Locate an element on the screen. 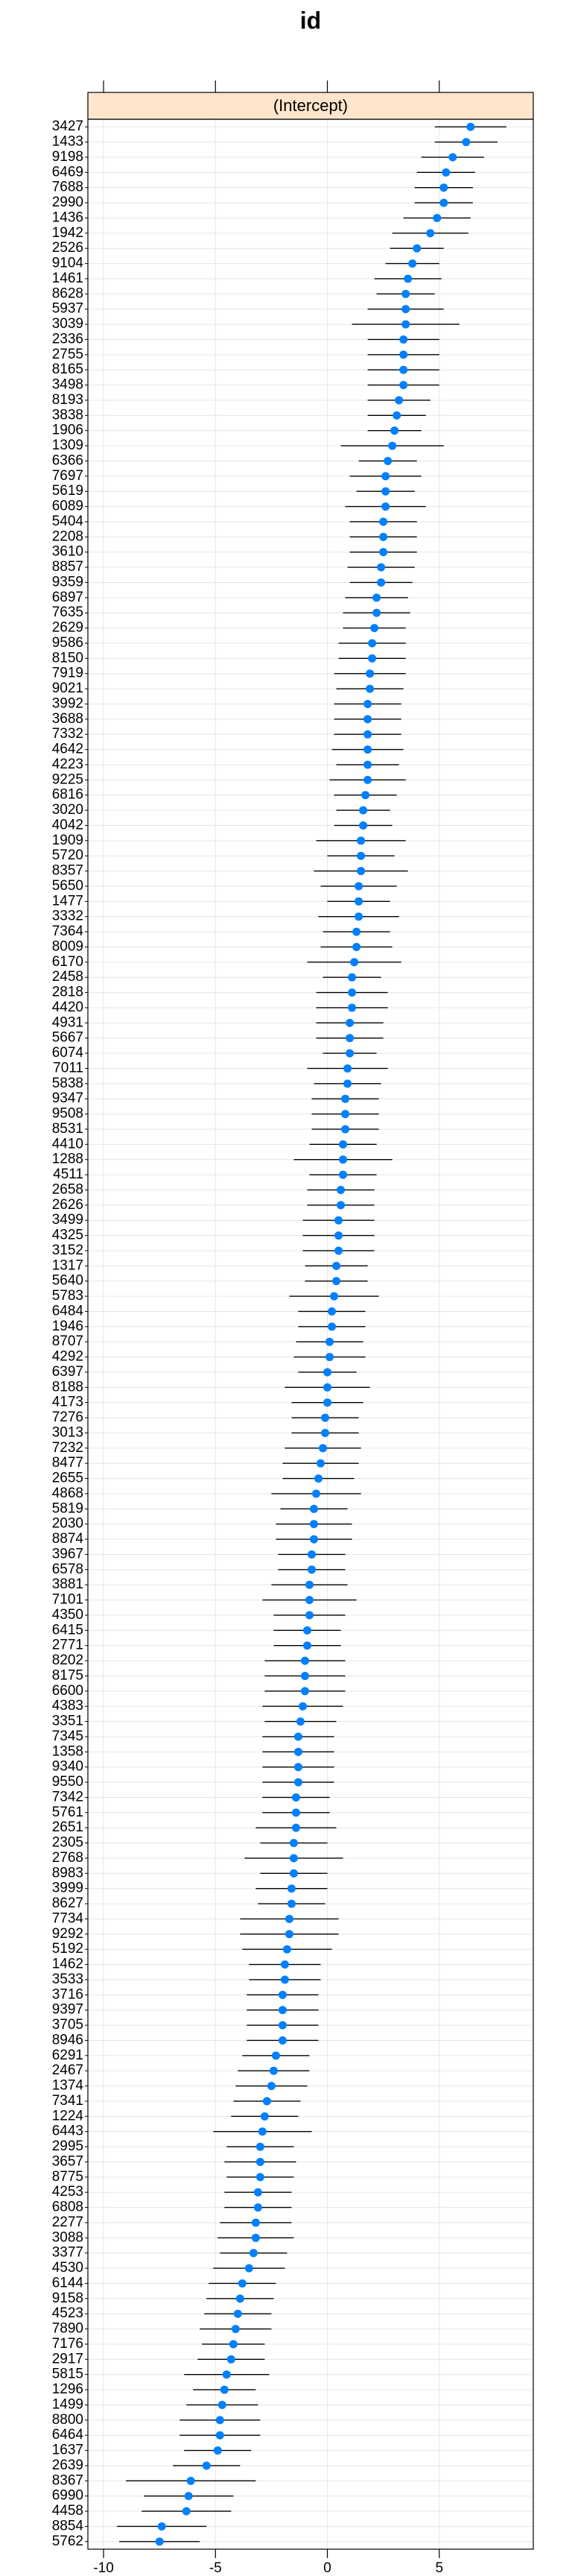 This screenshot has width=572, height=2576. y-tick-label: 6443 is located at coordinates (67, 2131).